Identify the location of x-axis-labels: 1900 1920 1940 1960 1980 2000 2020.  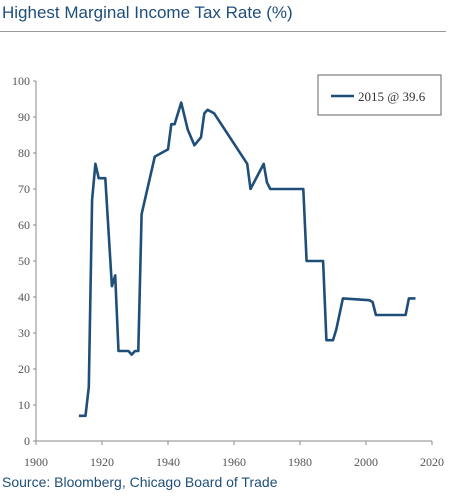
(234, 462).